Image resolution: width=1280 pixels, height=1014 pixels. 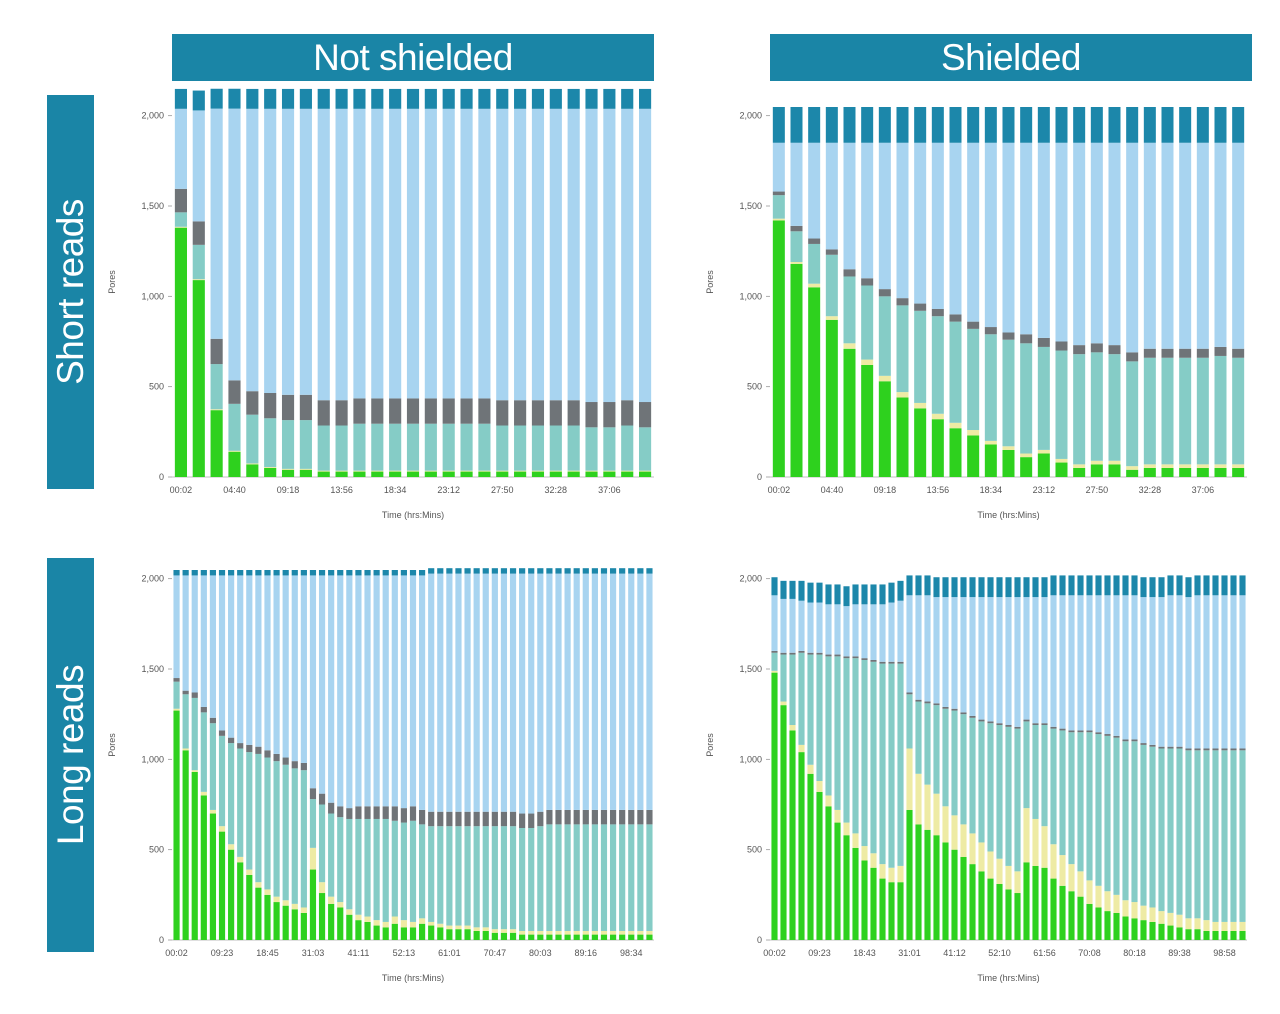 I want to click on y-tick-label: 2,000, so click(x=152, y=579).